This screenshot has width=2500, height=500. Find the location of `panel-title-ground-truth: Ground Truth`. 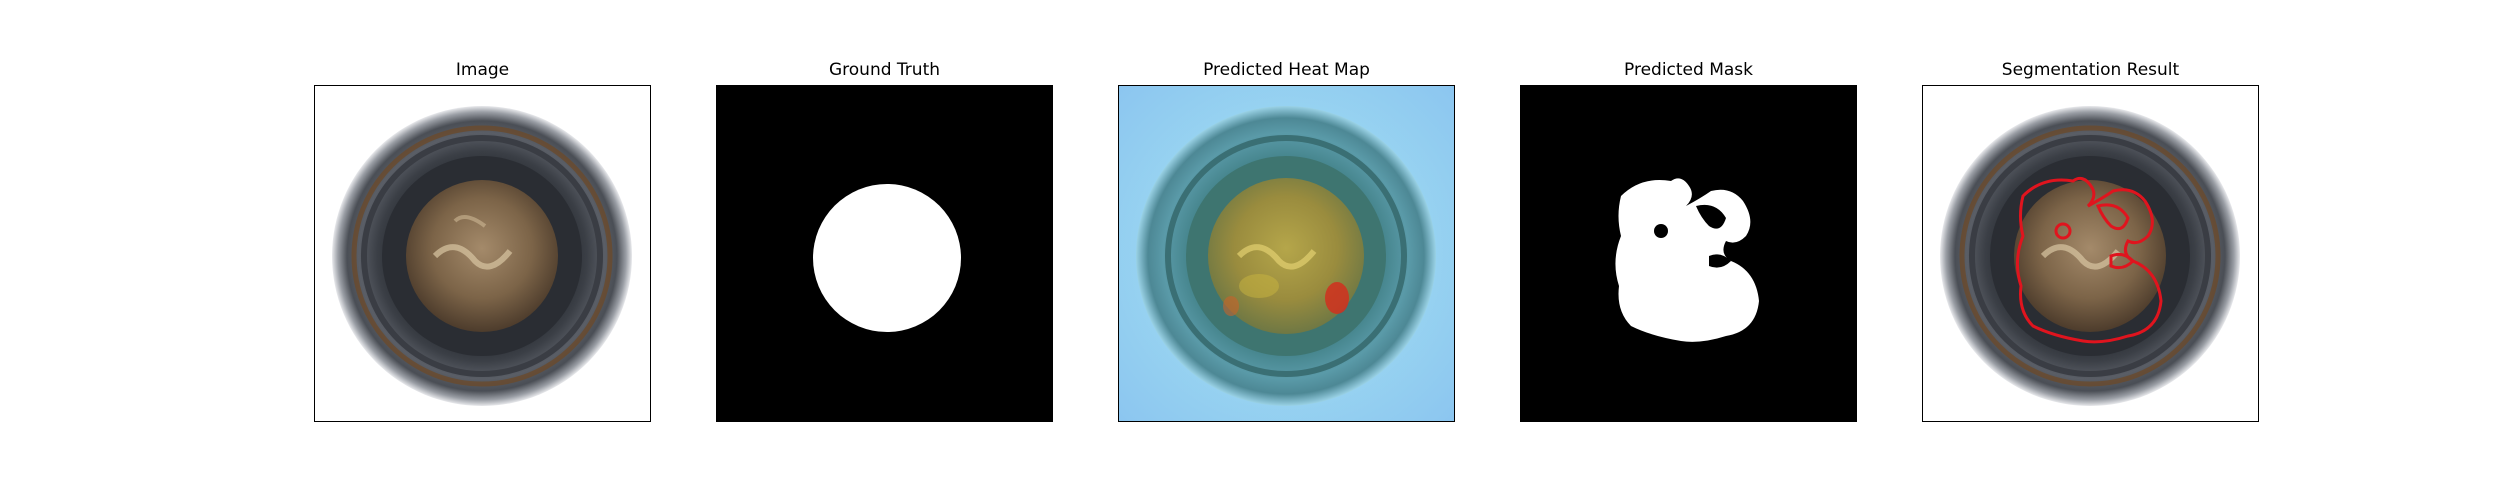

panel-title-ground-truth: Ground Truth is located at coordinates (884, 70).